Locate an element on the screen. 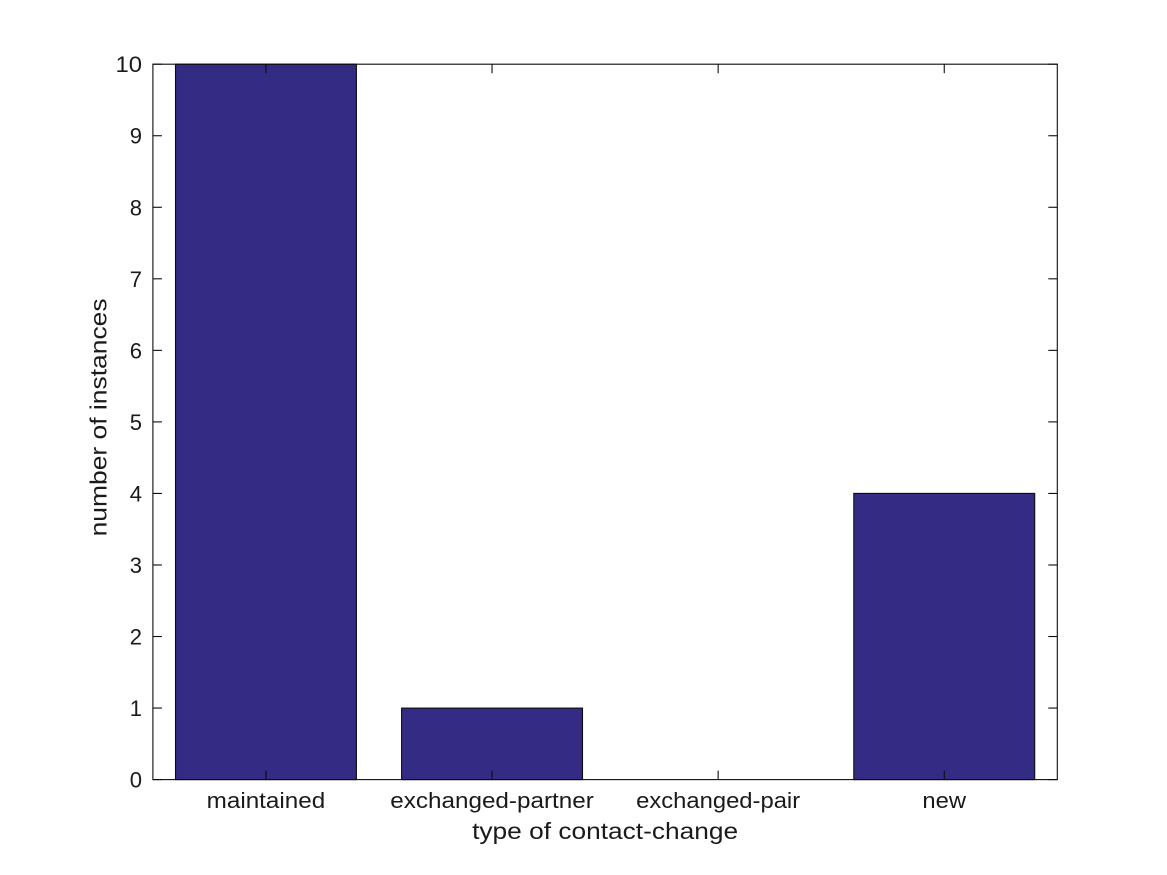  svg-text: 9 is located at coordinates (136, 136).